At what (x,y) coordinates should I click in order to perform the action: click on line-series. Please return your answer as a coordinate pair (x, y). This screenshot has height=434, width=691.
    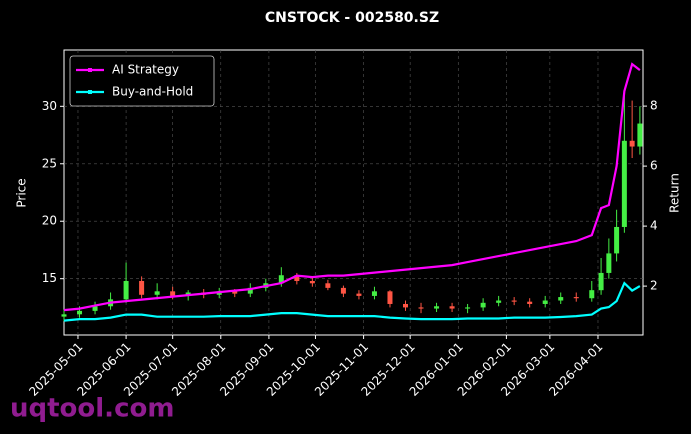
    Looking at the image, I should click on (352, 301).